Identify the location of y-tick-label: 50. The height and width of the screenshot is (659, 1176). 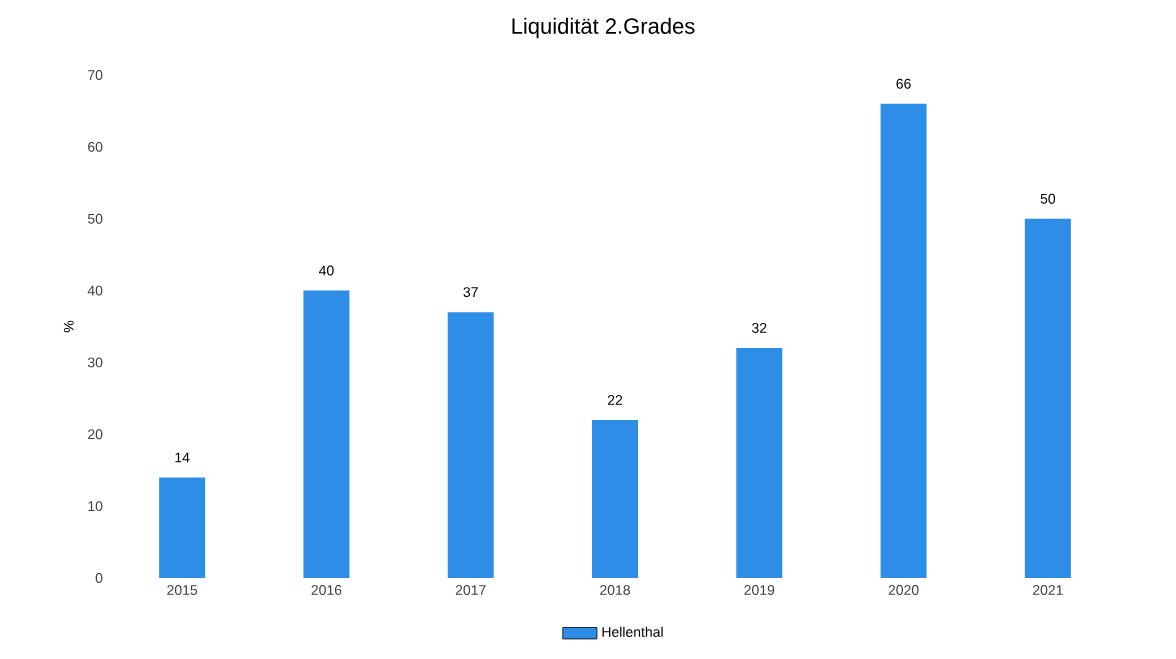
(95, 218).